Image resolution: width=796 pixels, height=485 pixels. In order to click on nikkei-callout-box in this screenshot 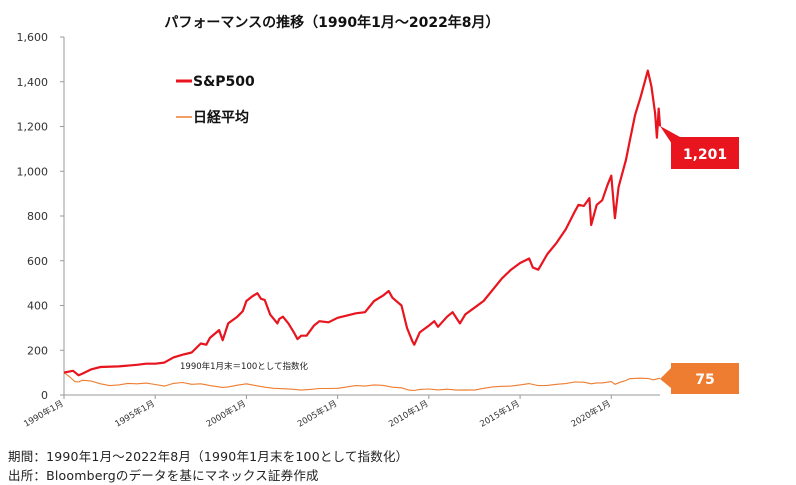, I will do `click(705, 378)`.